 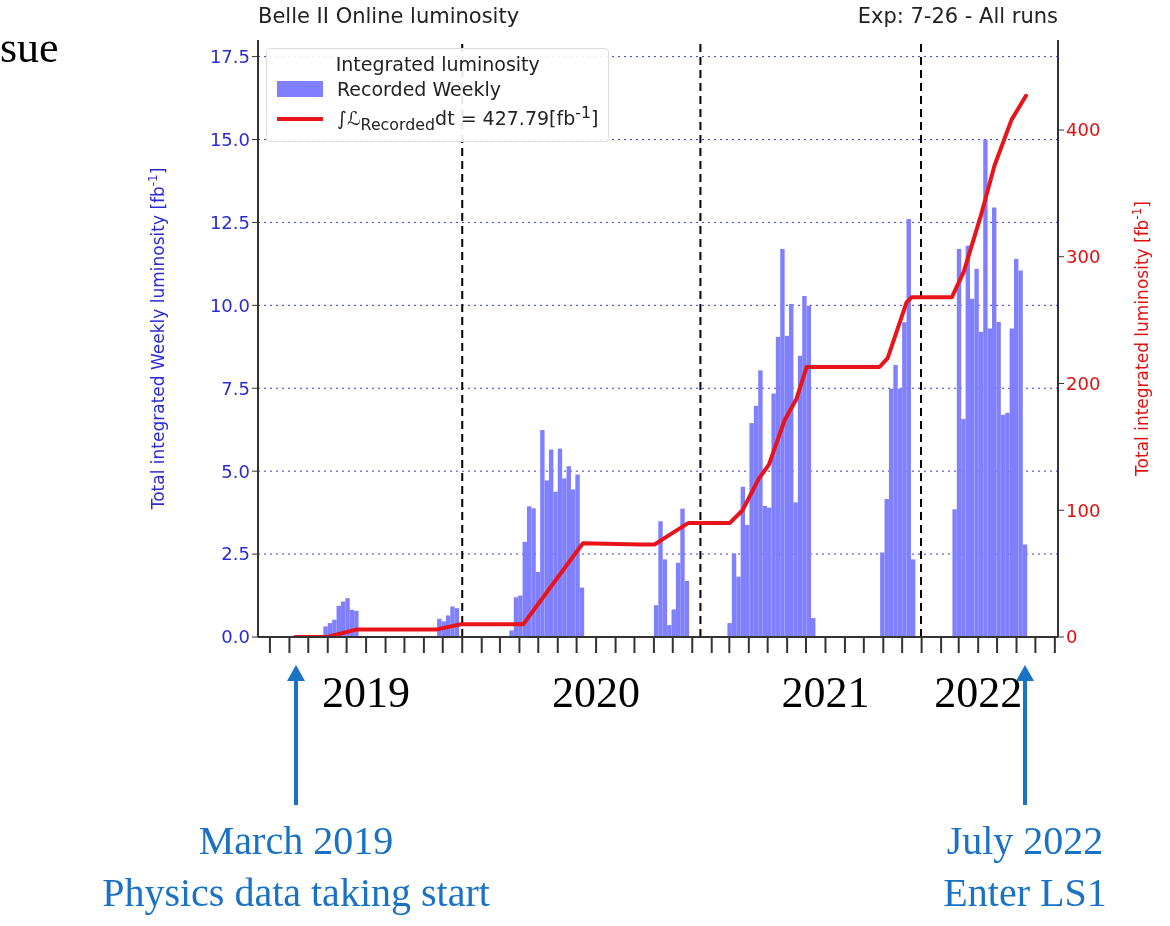 I want to click on y-tick-label: 12.5, so click(x=229, y=222).